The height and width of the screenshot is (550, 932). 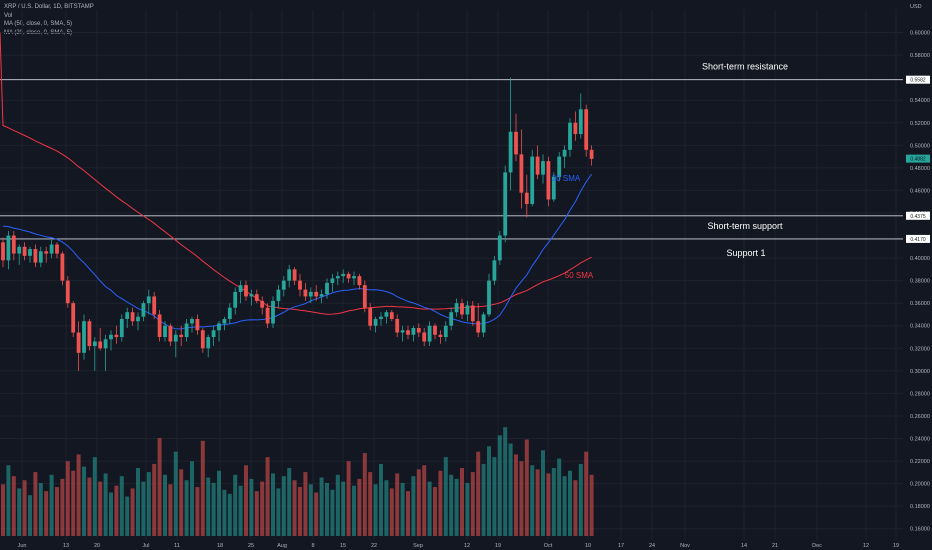 What do you see at coordinates (22, 546) in the screenshot?
I see `x-tick-0: Jun` at bounding box center [22, 546].